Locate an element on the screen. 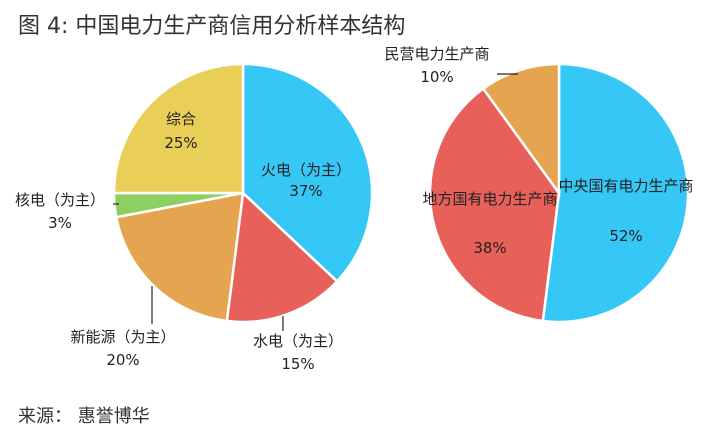 The image size is (704, 441). slice-label: 中央国有电力生产商 is located at coordinates (625, 186).